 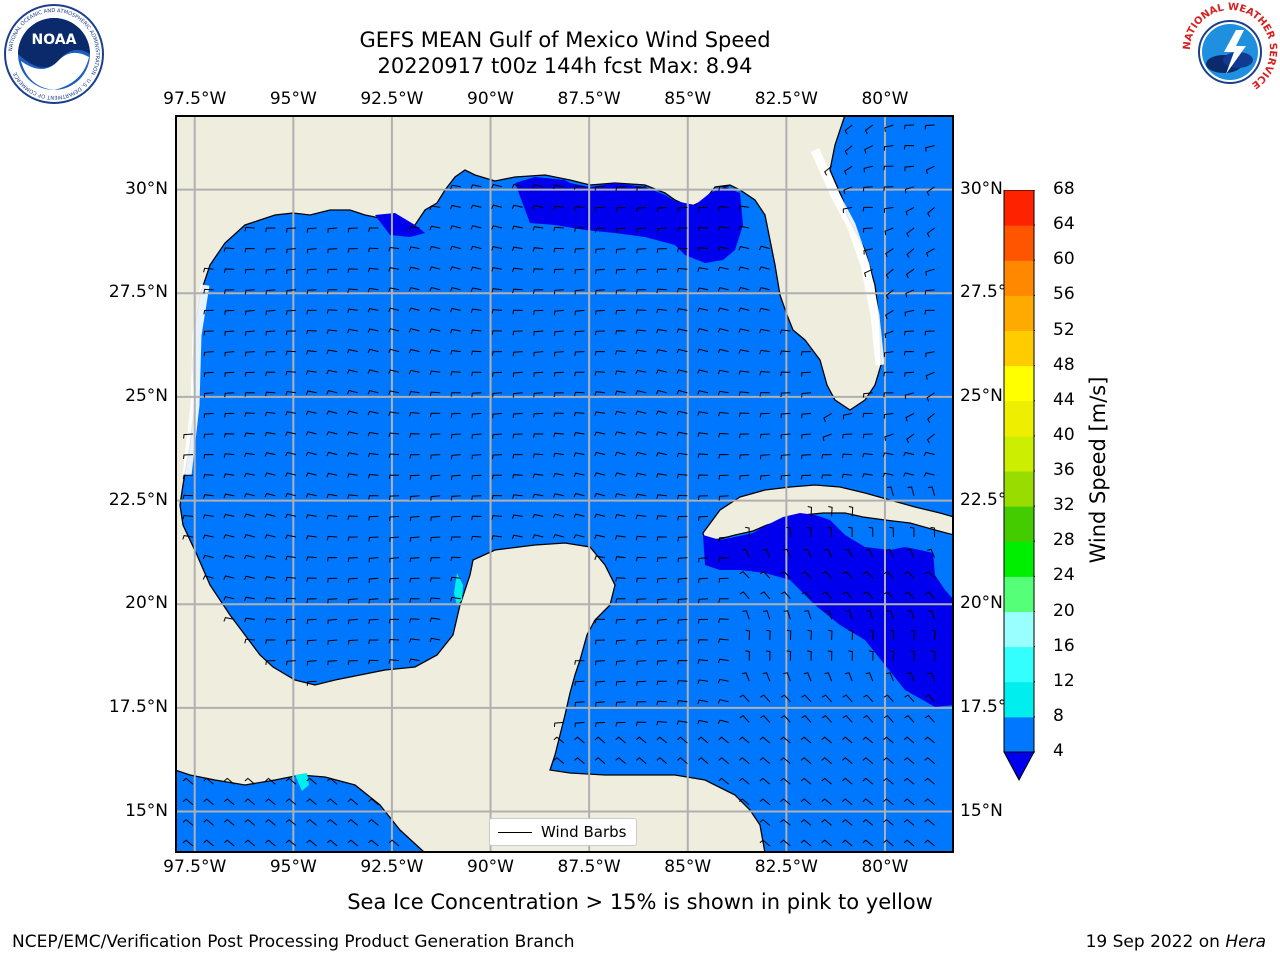 I want to click on wind-speed-8-12-patch, so click(x=458, y=589).